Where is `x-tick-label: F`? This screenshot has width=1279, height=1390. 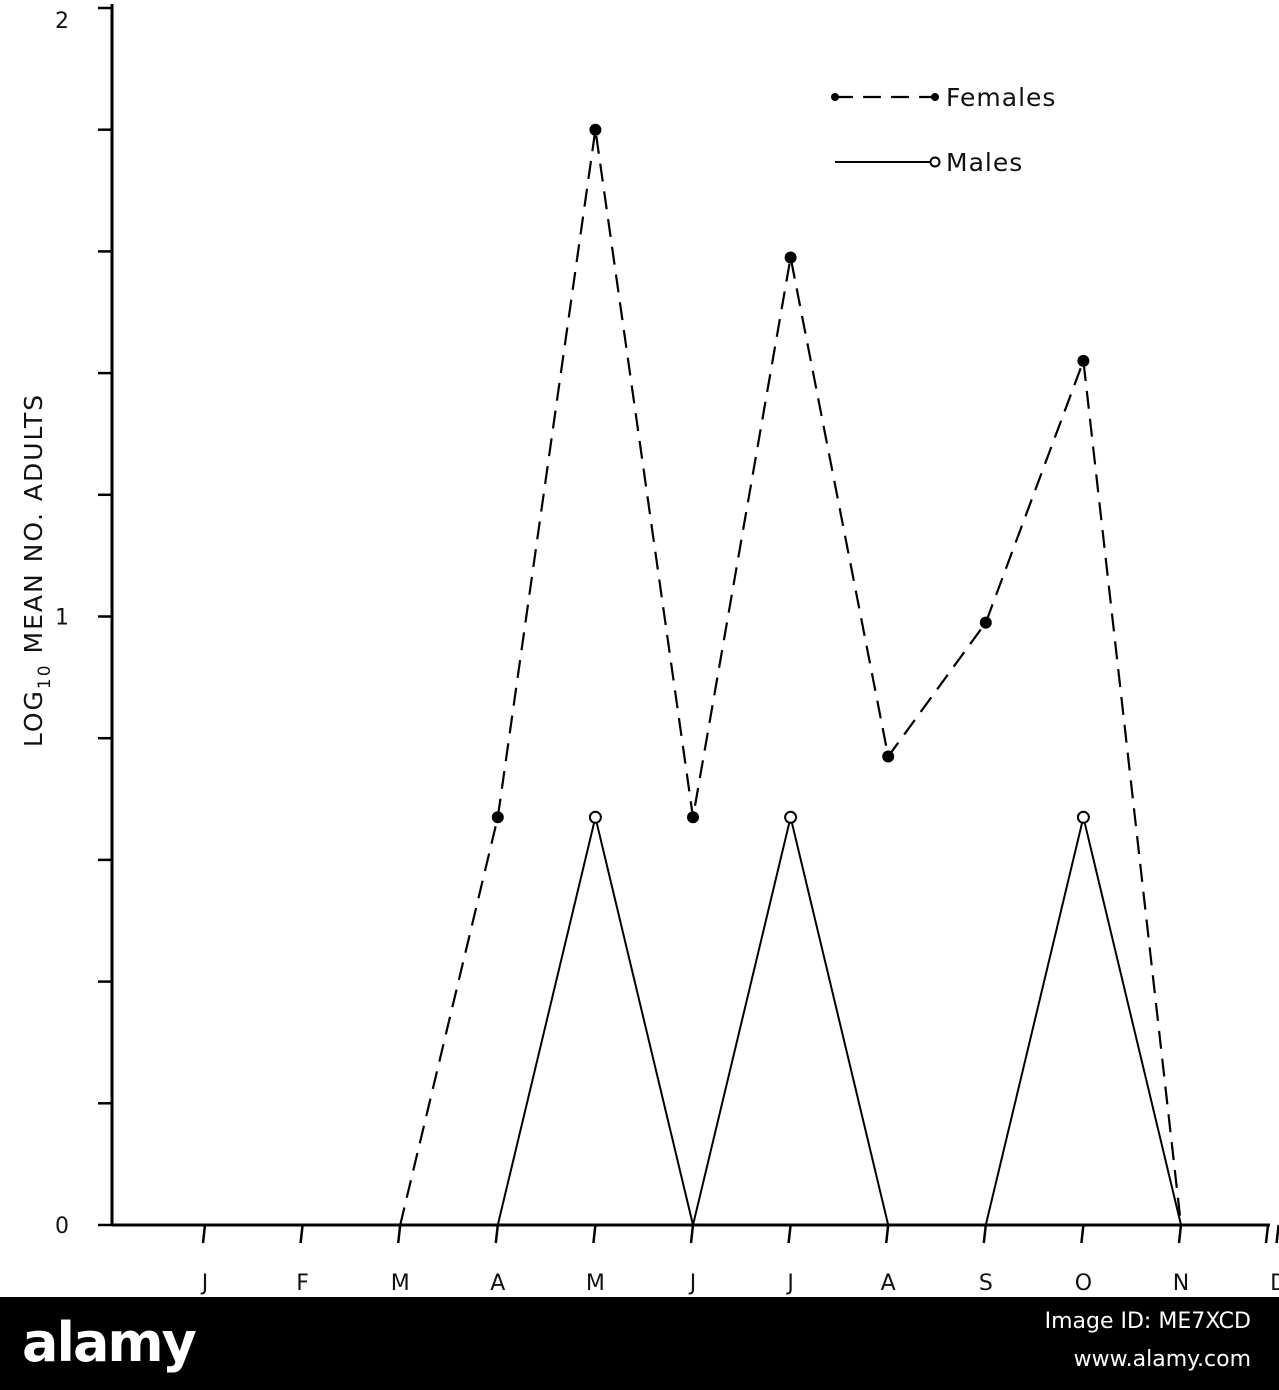 x-tick-label: F is located at coordinates (302, 1283).